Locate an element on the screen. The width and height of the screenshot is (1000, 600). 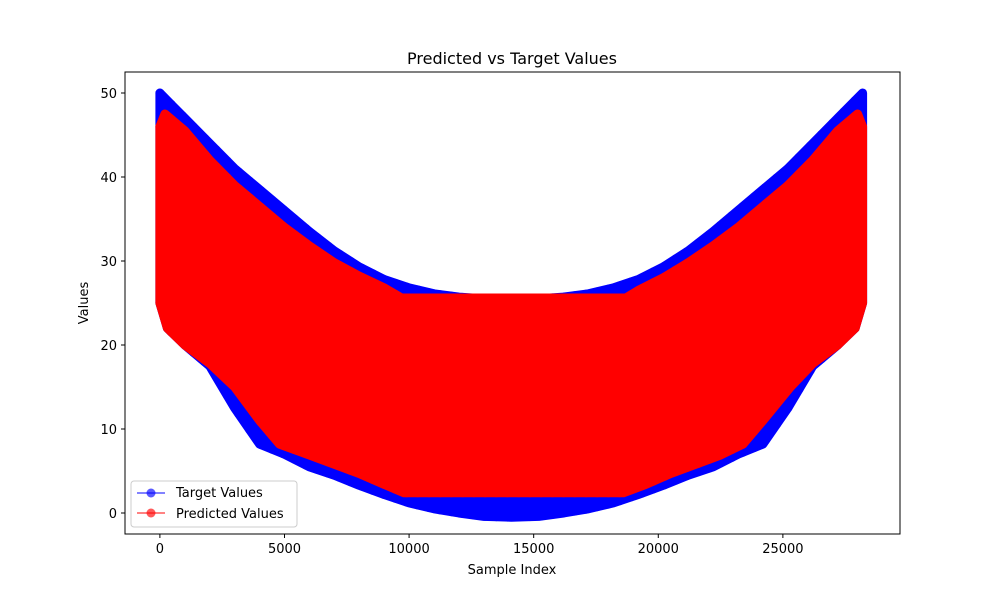
legend-marker-target is located at coordinates (151, 493).